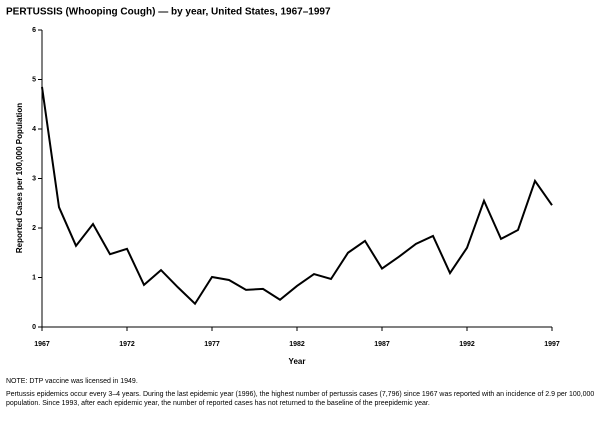  Describe the element at coordinates (34, 178) in the screenshot. I see `y-tick-label: 3` at that location.